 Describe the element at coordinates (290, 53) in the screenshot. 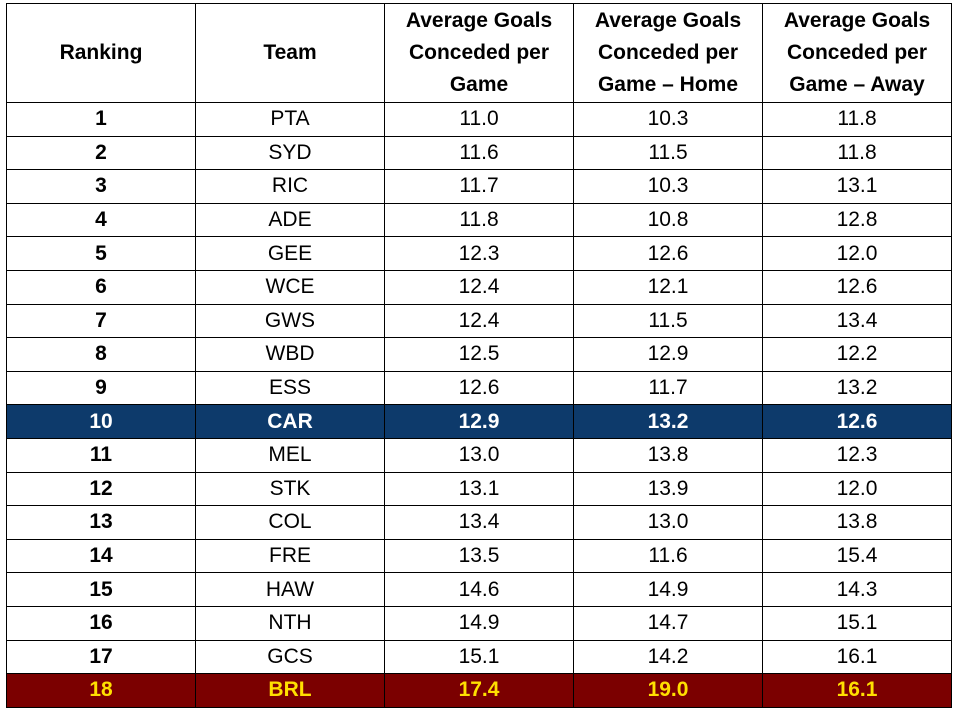

I see `header-team: Team` at that location.